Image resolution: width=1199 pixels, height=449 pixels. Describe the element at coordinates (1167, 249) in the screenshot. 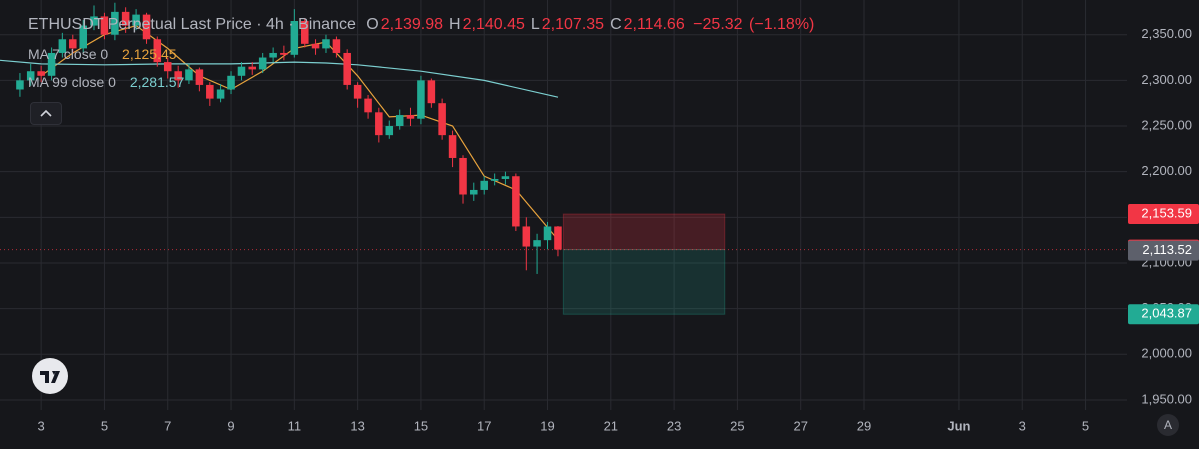

I see `price-label: 2,113.52` at that location.